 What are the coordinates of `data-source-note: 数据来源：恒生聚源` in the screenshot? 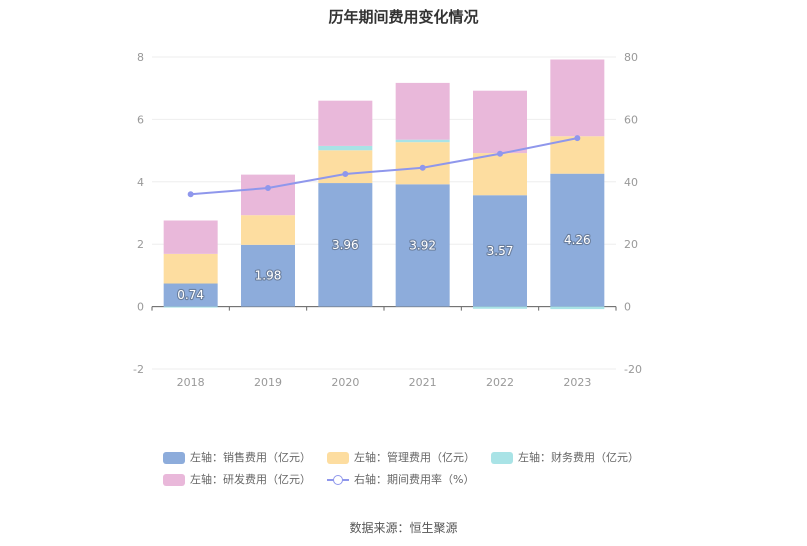 It's located at (403, 528).